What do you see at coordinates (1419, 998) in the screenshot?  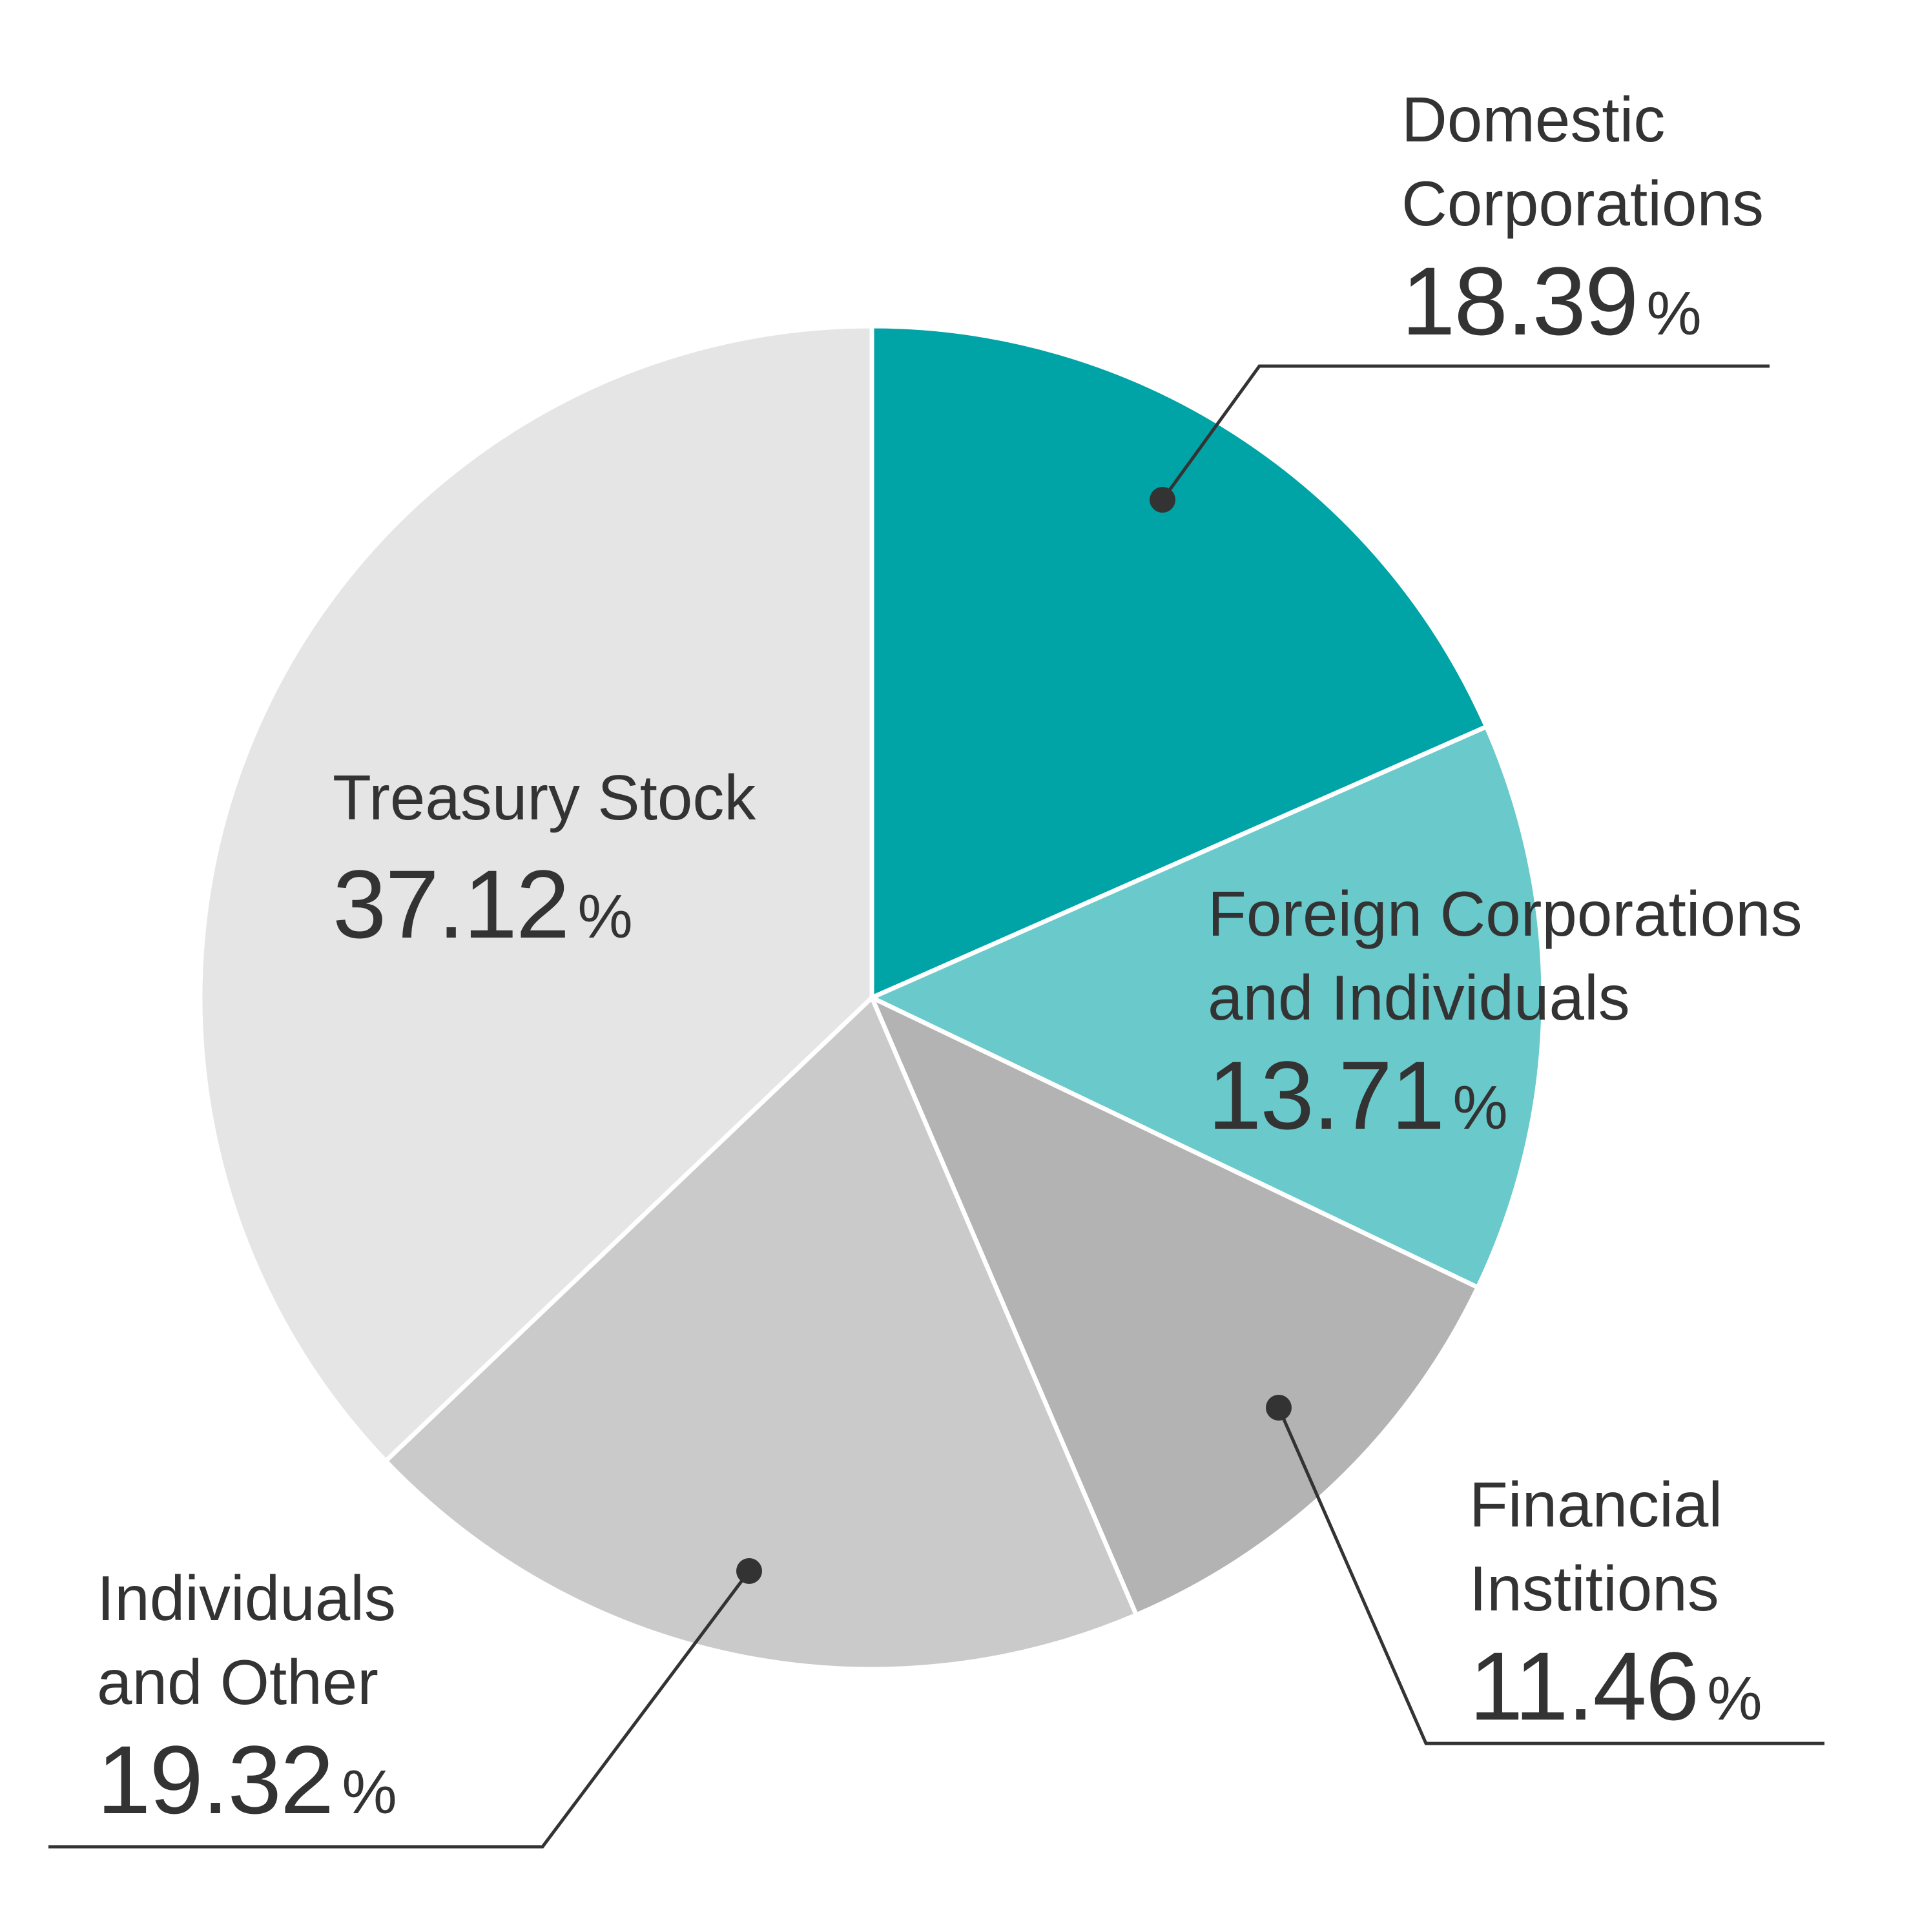 I see `label-foreign-line2: and Individuals` at bounding box center [1419, 998].